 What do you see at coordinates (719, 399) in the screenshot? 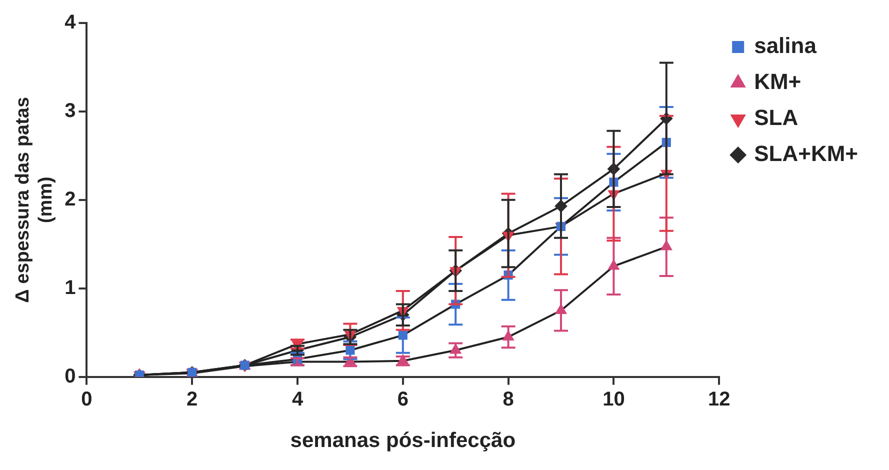
I see `x-tick-label: 12` at bounding box center [719, 399].